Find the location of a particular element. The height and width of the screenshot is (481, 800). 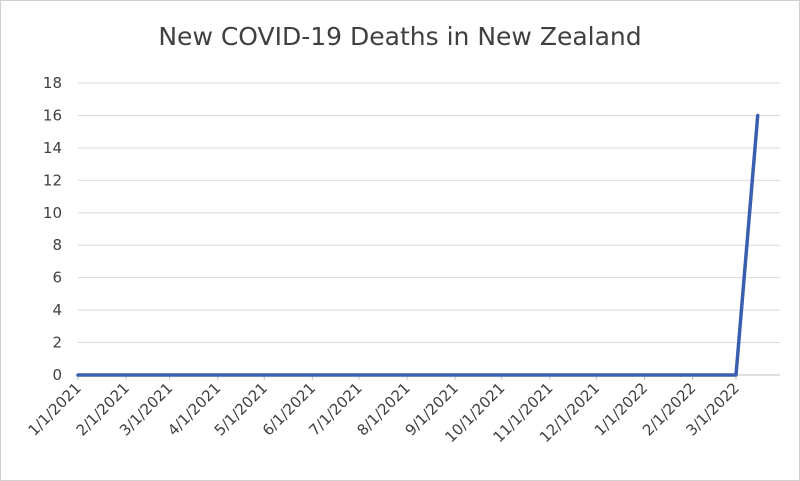

y-tick-label: 18 is located at coordinates (52, 83).